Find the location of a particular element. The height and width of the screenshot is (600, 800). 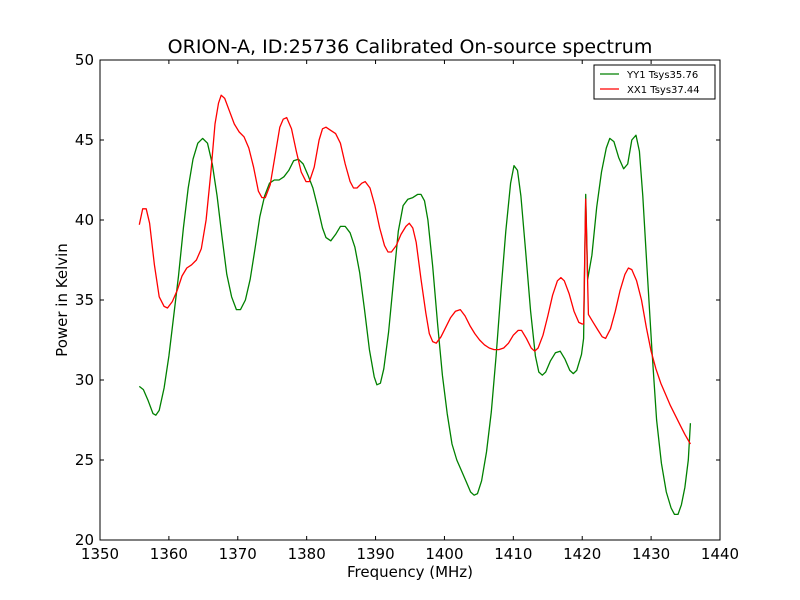

y-tick-label: 20 is located at coordinates (84, 540).